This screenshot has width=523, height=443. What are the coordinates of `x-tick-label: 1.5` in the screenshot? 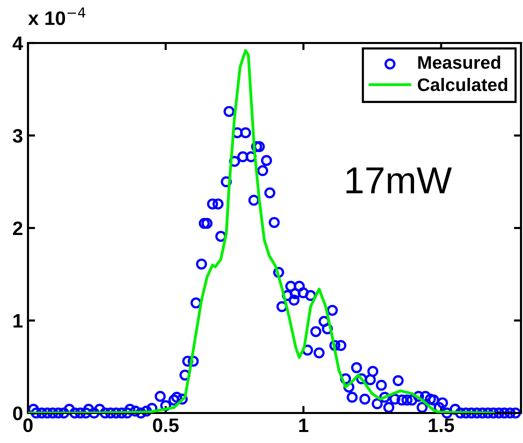 It's located at (441, 425).